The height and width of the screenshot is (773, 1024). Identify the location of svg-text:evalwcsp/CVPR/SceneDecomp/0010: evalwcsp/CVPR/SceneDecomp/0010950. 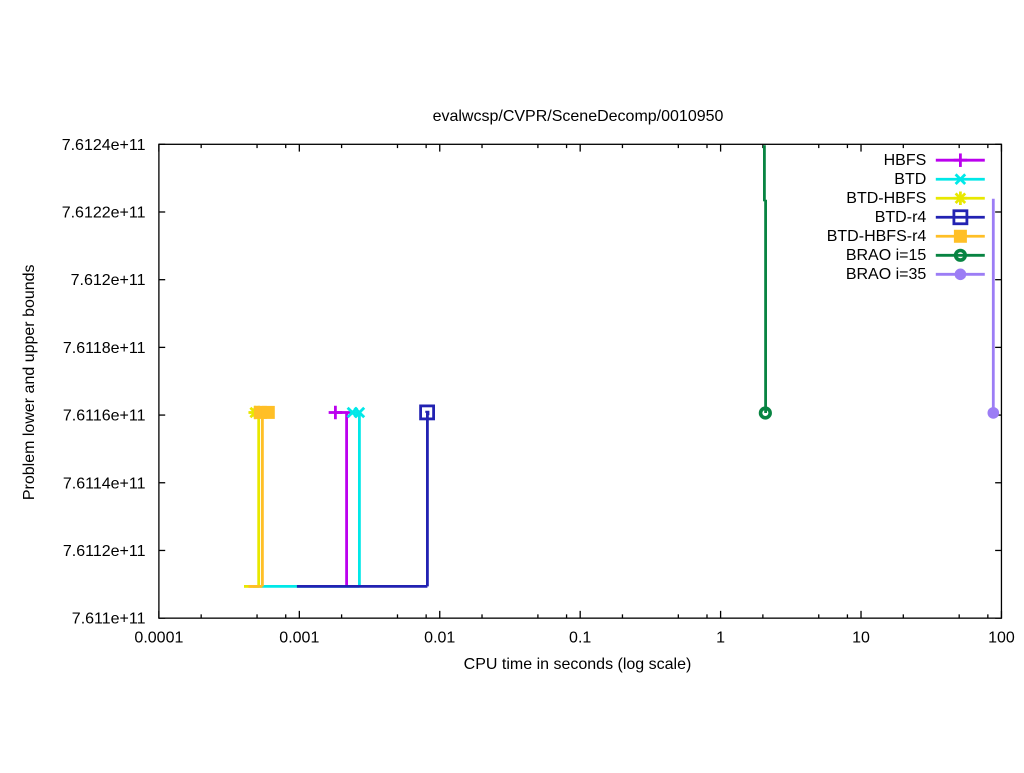
(578, 116).